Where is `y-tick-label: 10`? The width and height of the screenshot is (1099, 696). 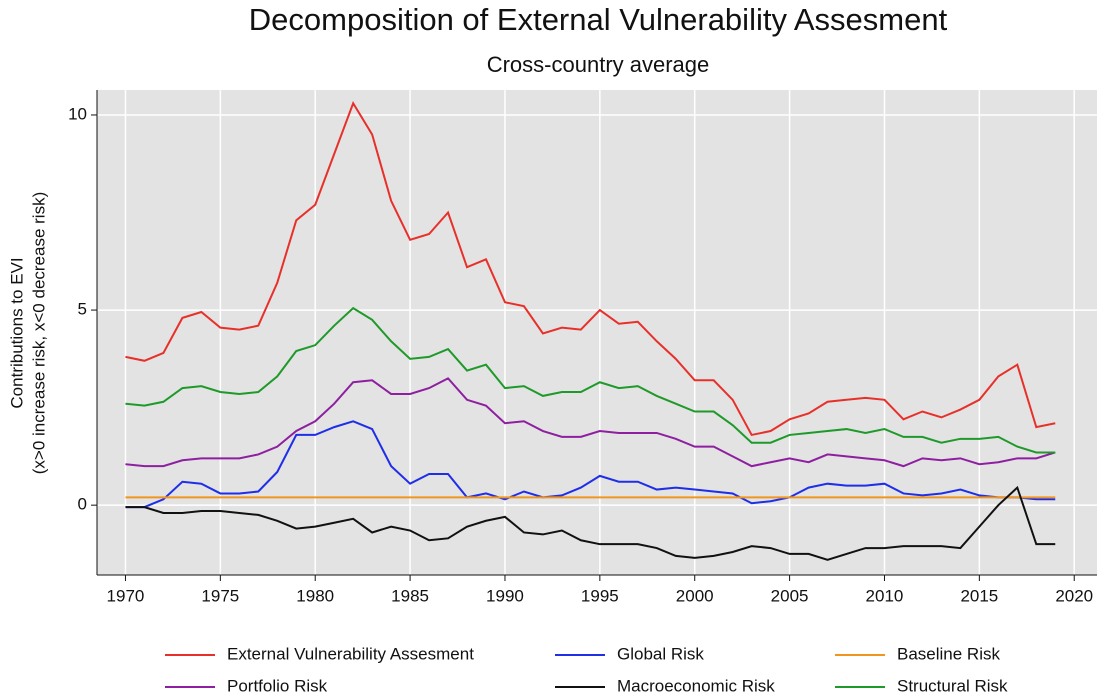 y-tick-label: 10 is located at coordinates (77, 113).